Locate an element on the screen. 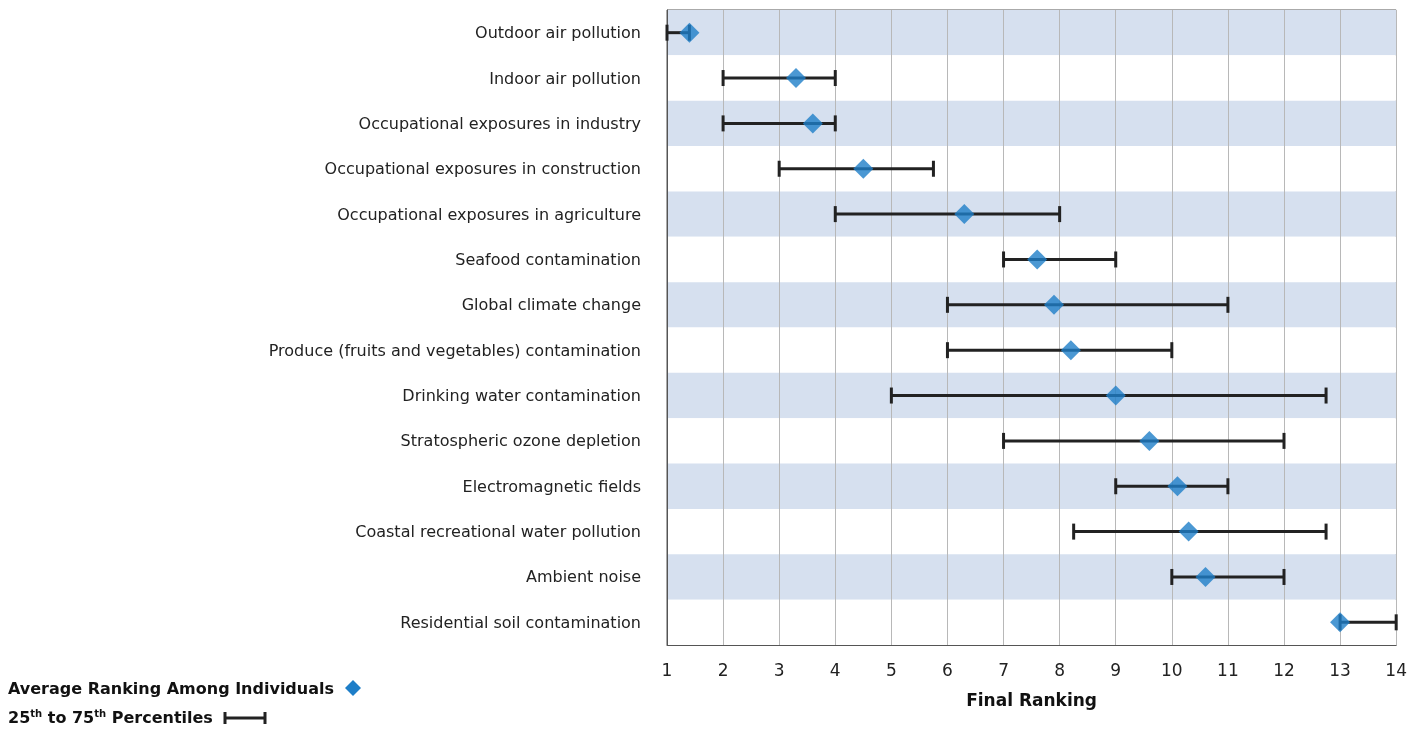 The height and width of the screenshot is (733, 1410). x-axis-title: Final Ranking is located at coordinates (1032, 699).